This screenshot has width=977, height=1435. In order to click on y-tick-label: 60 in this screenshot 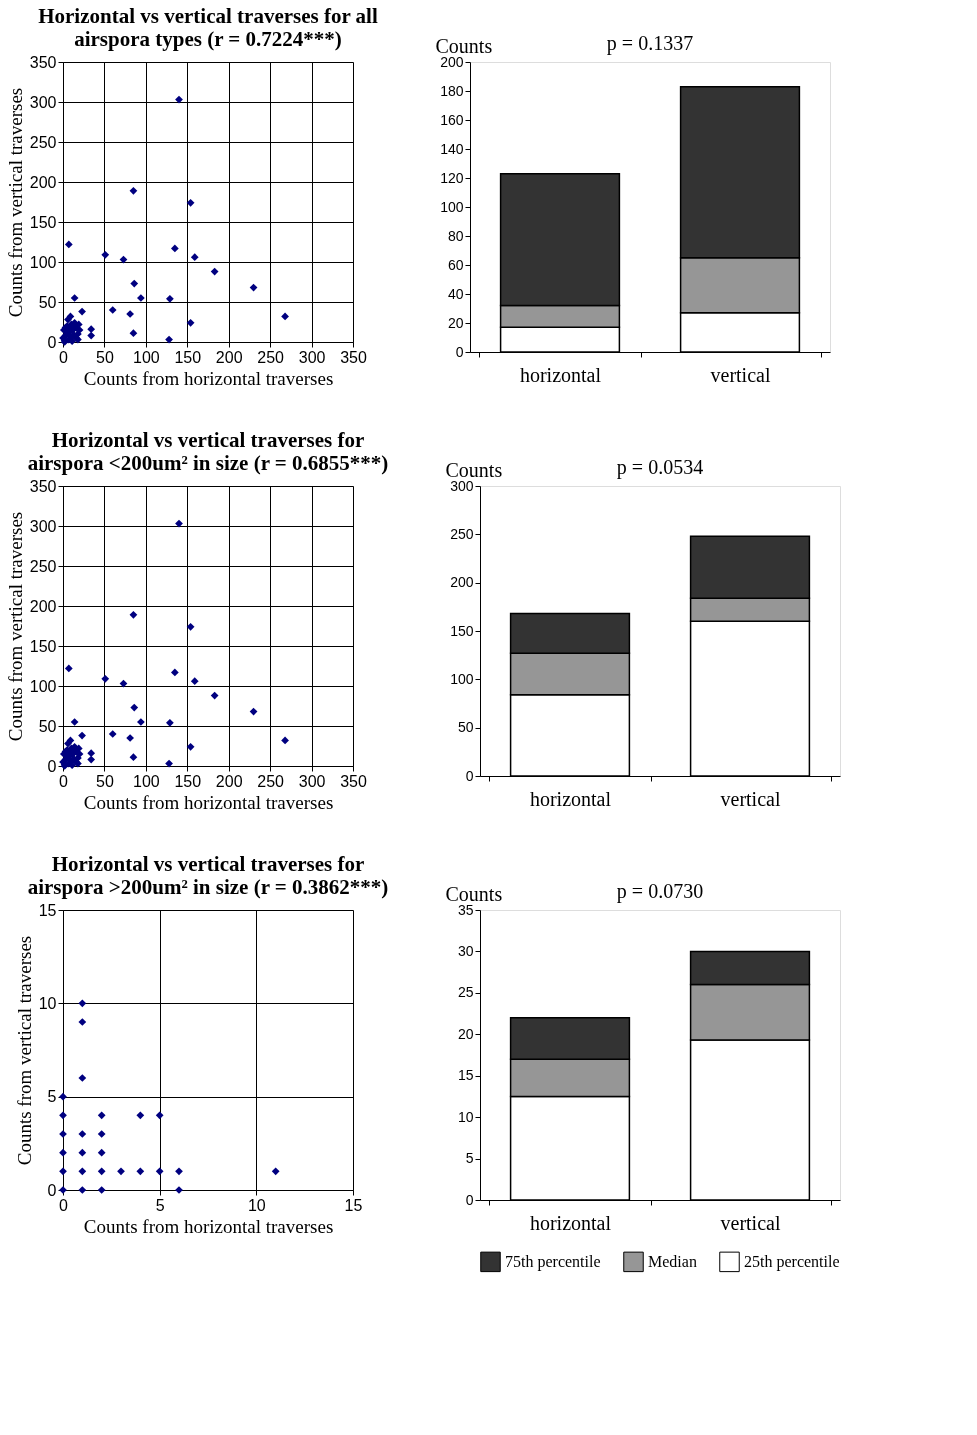, I will do `click(455, 264)`.